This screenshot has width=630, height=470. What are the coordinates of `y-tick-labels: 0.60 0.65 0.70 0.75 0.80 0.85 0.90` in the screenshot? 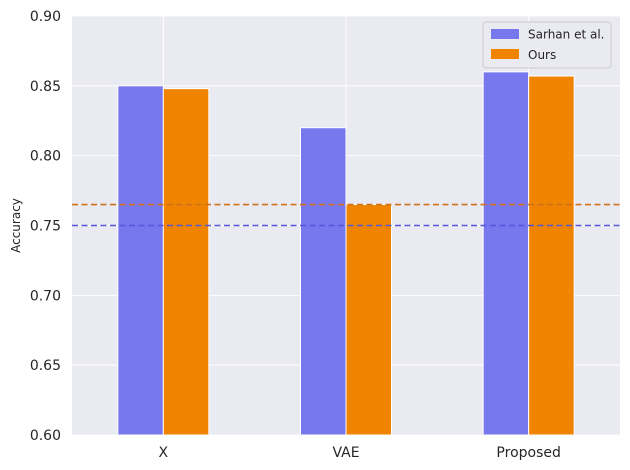 It's located at (45, 226).